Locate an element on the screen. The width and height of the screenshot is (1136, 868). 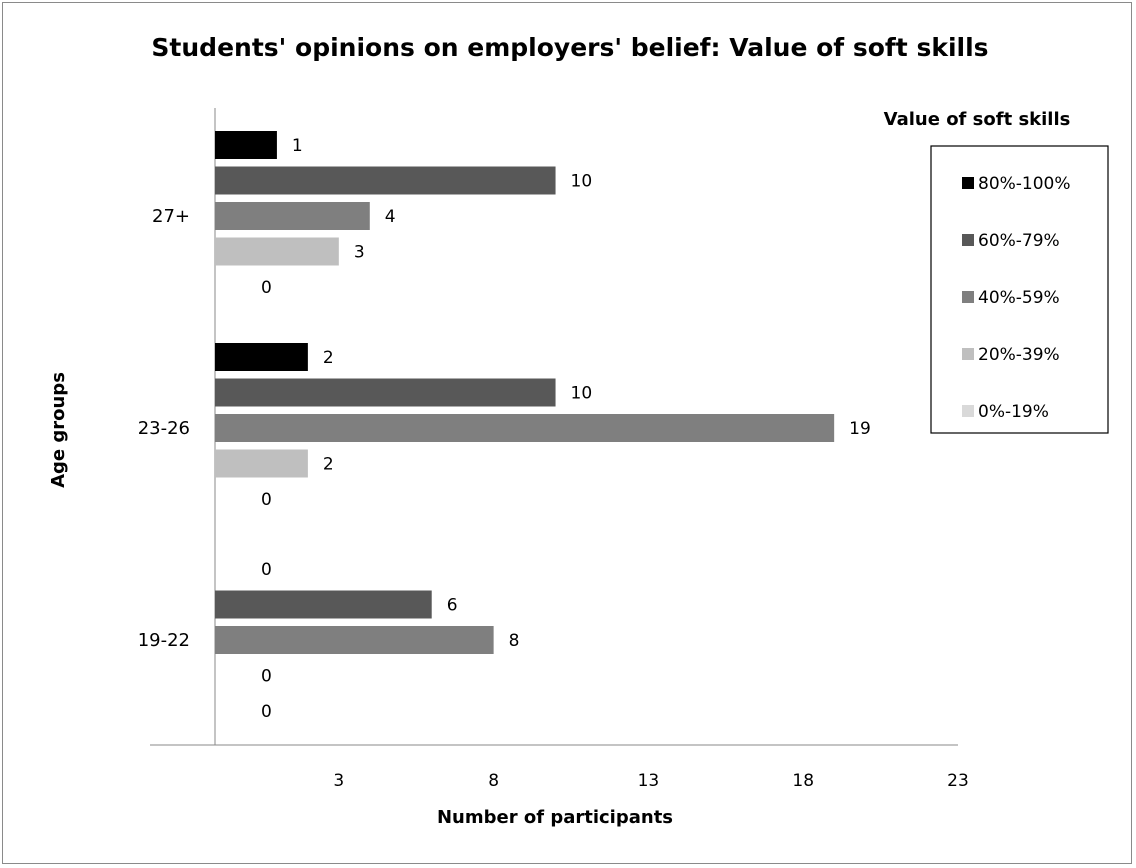
data-label: 8 is located at coordinates (514, 641).